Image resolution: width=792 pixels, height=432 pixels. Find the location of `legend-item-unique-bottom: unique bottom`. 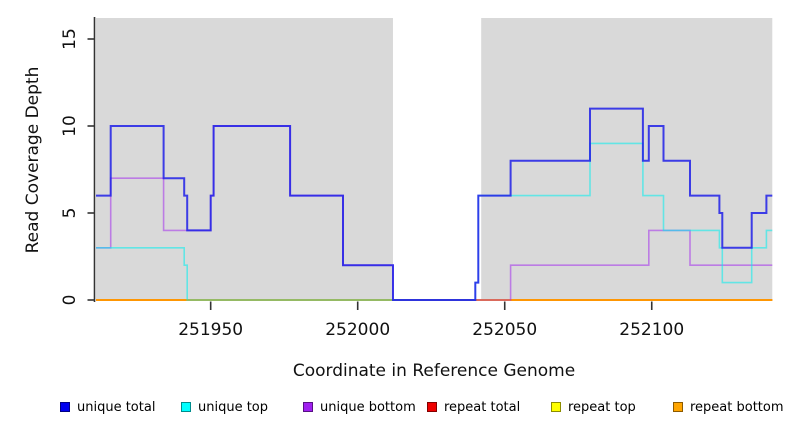

legend-item-unique-bottom: unique bottom is located at coordinates (359, 407).